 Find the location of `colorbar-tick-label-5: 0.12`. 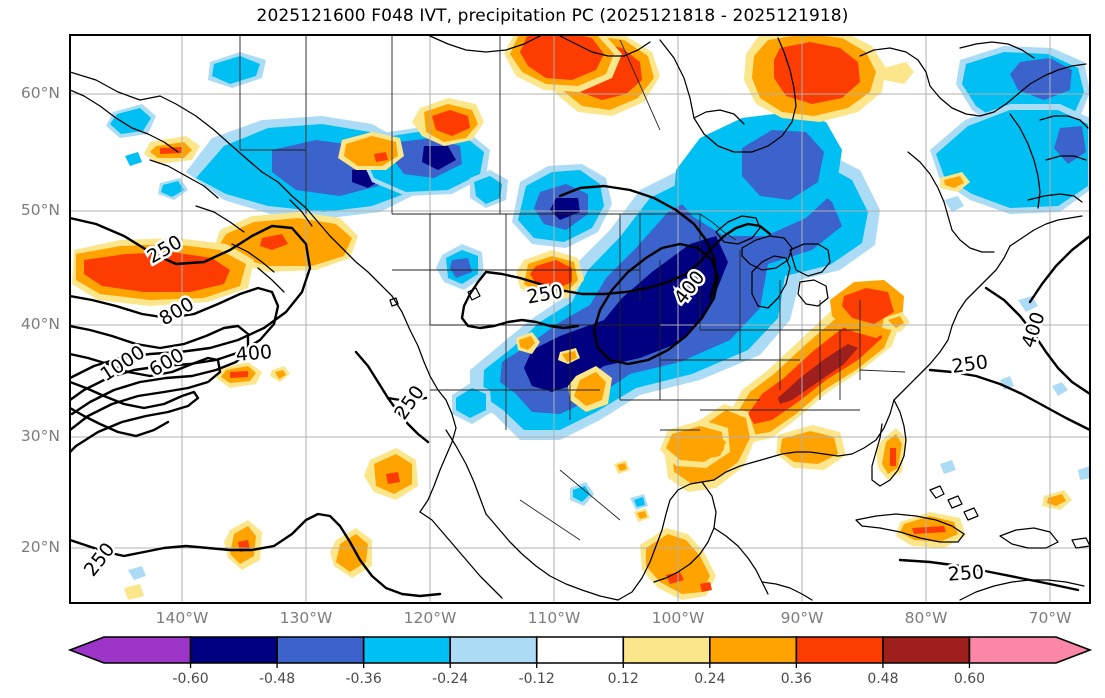

colorbar-tick-label-5: 0.12 is located at coordinates (623, 679).